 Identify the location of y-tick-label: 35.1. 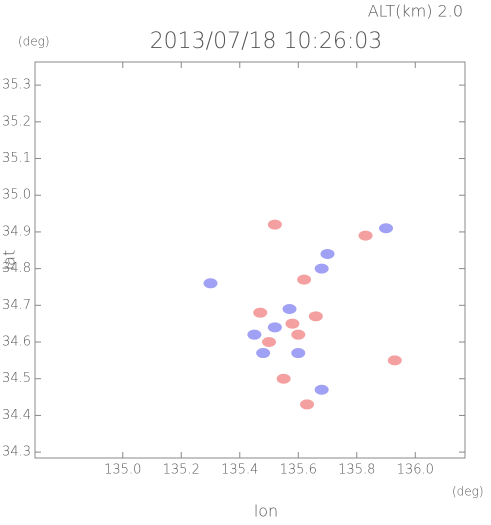
(16, 158).